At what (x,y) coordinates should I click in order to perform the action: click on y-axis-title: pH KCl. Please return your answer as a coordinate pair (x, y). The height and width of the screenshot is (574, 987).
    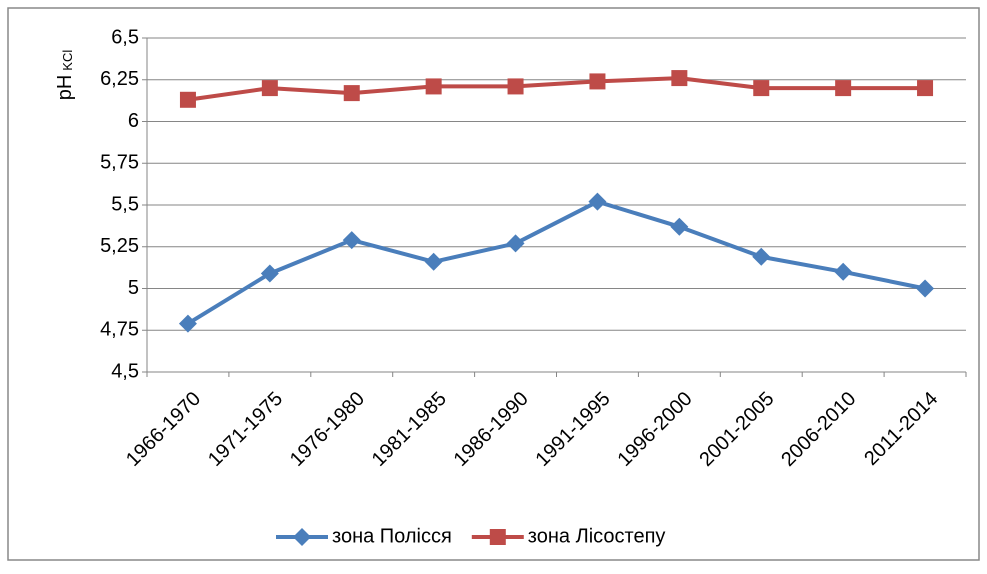
    Looking at the image, I should click on (65, 75).